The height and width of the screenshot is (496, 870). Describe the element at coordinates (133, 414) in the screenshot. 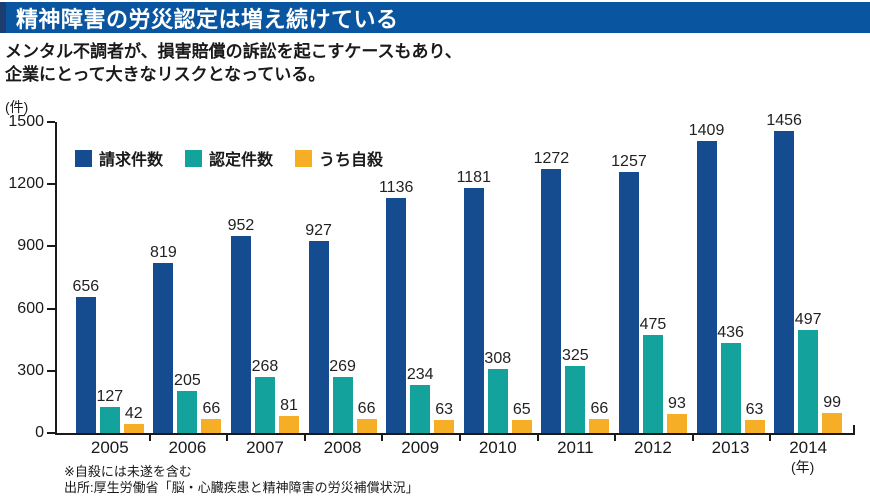

I see `bar-value-suicide-2005: 42` at that location.